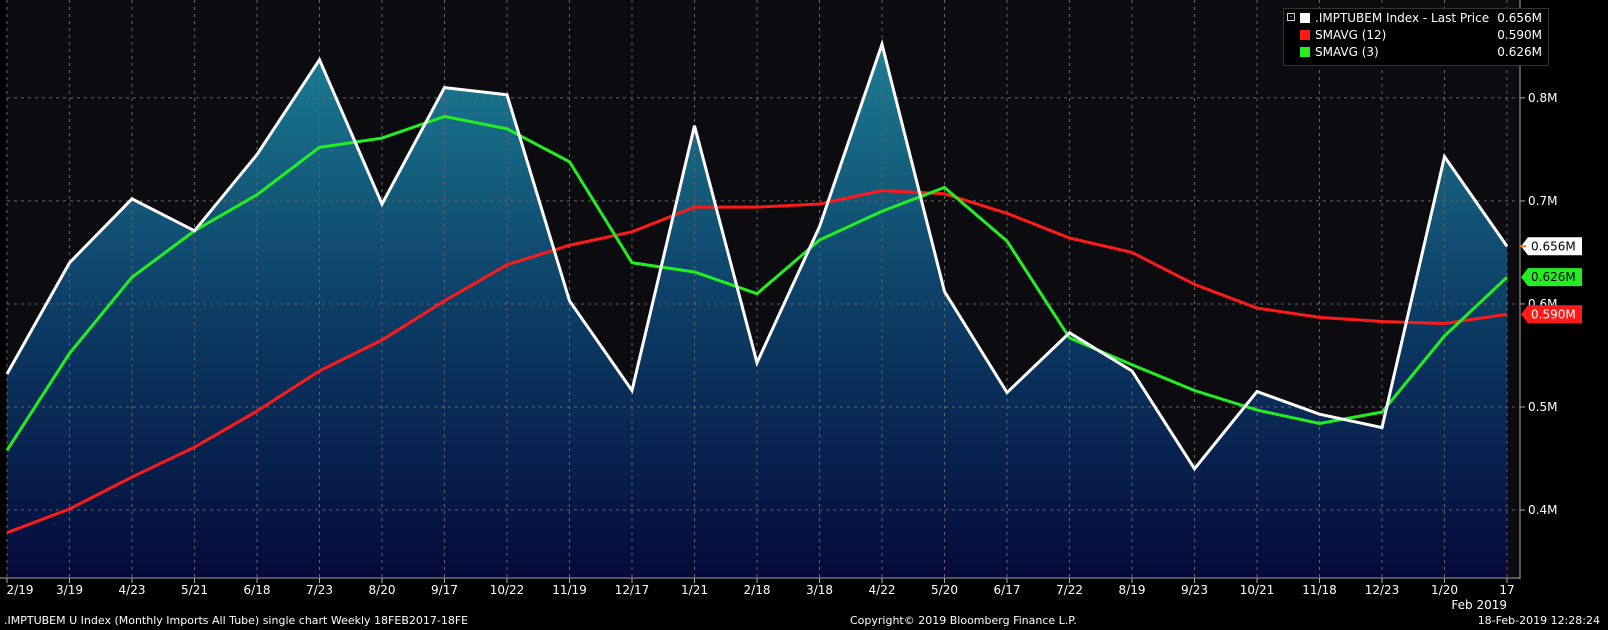 This screenshot has width=1608, height=630. I want to click on x-tick-label: 4/22, so click(882, 590).